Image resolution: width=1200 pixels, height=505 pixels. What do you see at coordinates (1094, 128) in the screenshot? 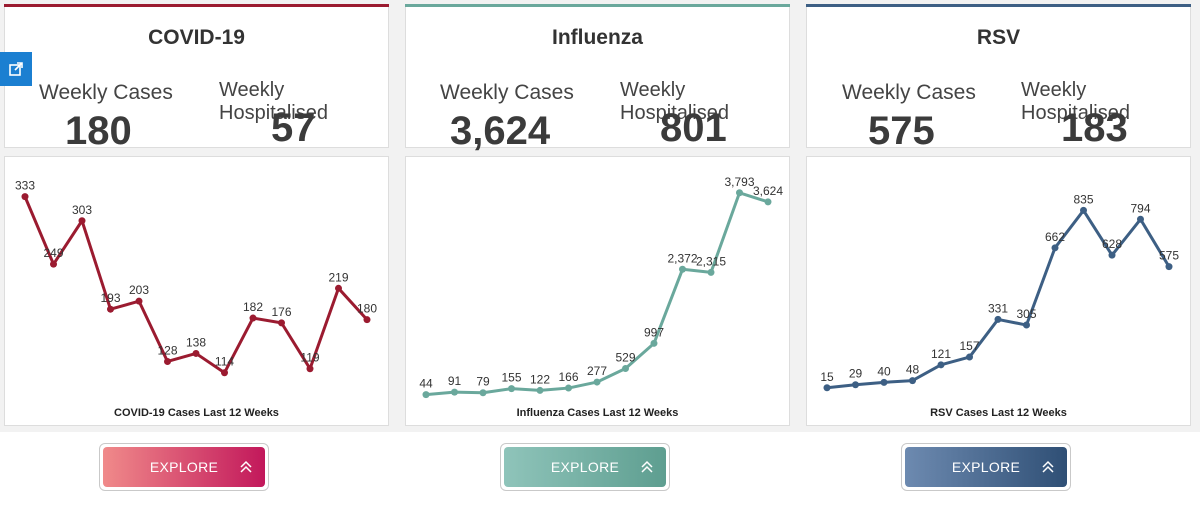
I see `rsv-weekly-hosp-value: 183` at bounding box center [1094, 128].